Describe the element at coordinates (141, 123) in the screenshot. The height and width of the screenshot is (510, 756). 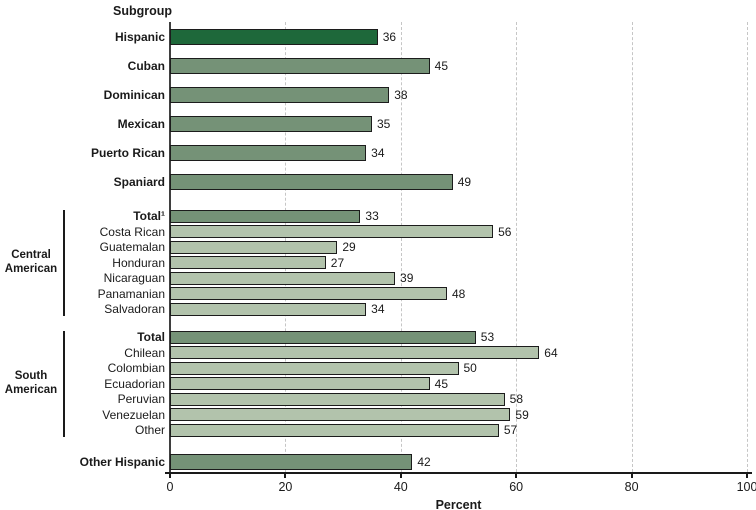
I see `bar-category-label: Mexican` at that location.